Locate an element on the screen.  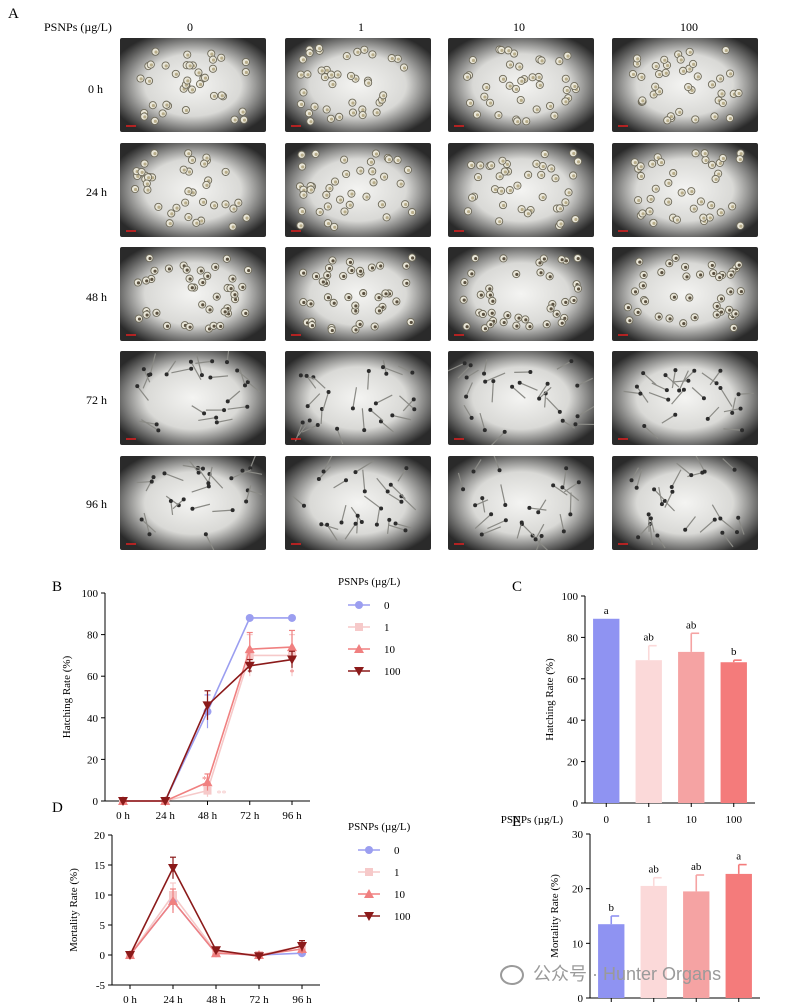
concentration-header-0: 0 is located at coordinates (190, 27).